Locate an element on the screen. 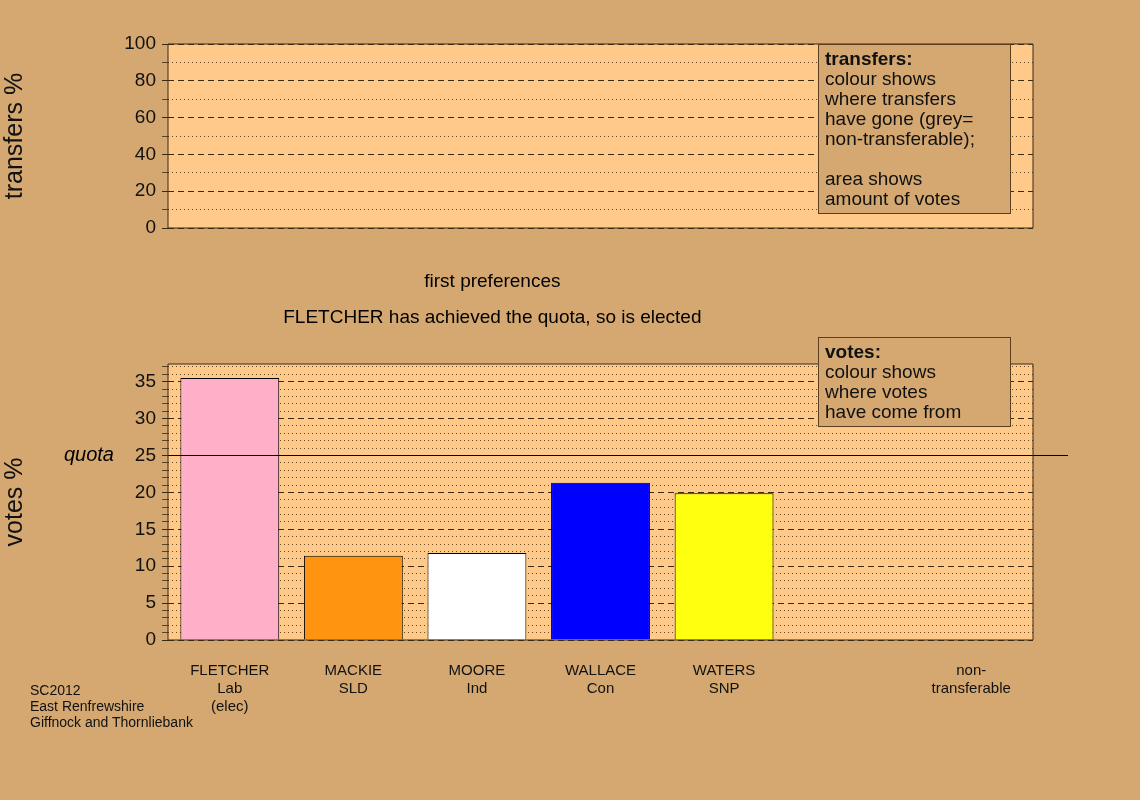 The width and height of the screenshot is (1140, 800). text: SC2012 East Renfrewshire Giffnock and Thornliebank is located at coordinates (111, 706).